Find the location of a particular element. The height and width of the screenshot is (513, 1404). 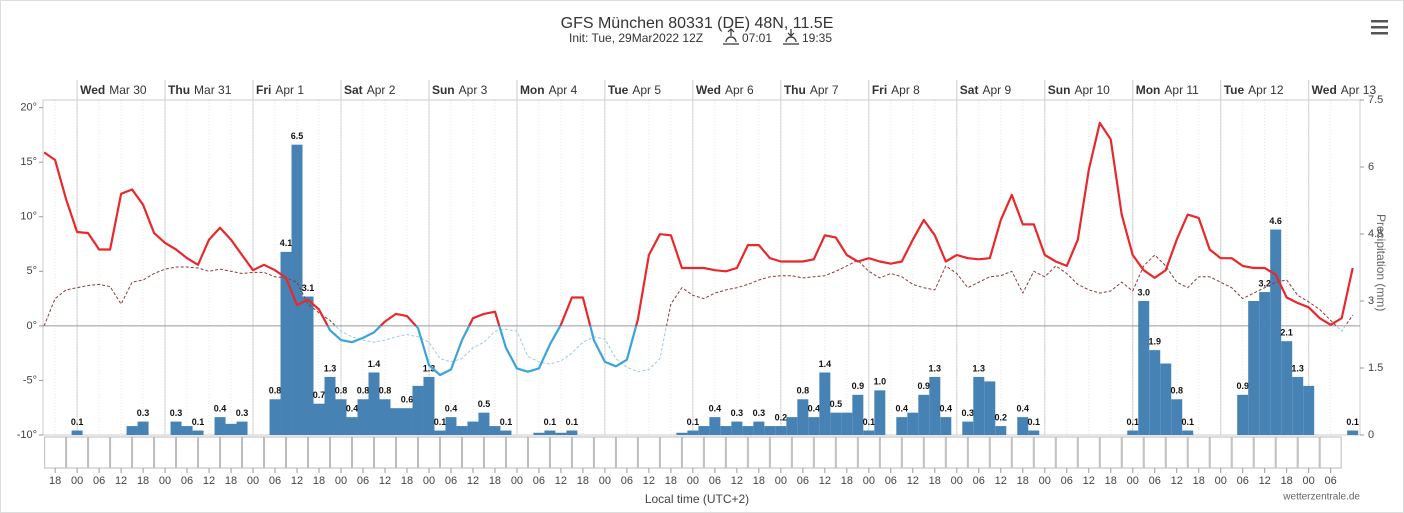

bar-label: 0.2 is located at coordinates (781, 417).